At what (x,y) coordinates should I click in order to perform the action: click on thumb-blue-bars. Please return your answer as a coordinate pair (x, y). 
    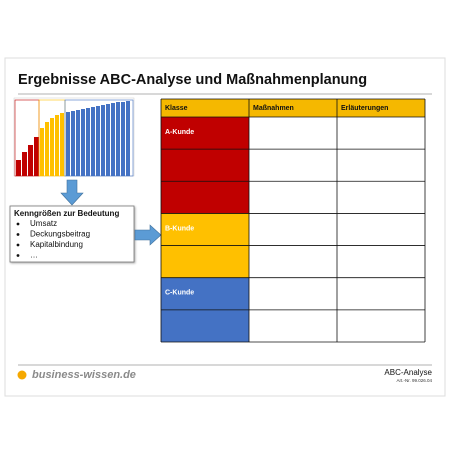
    Looking at the image, I should click on (98, 138).